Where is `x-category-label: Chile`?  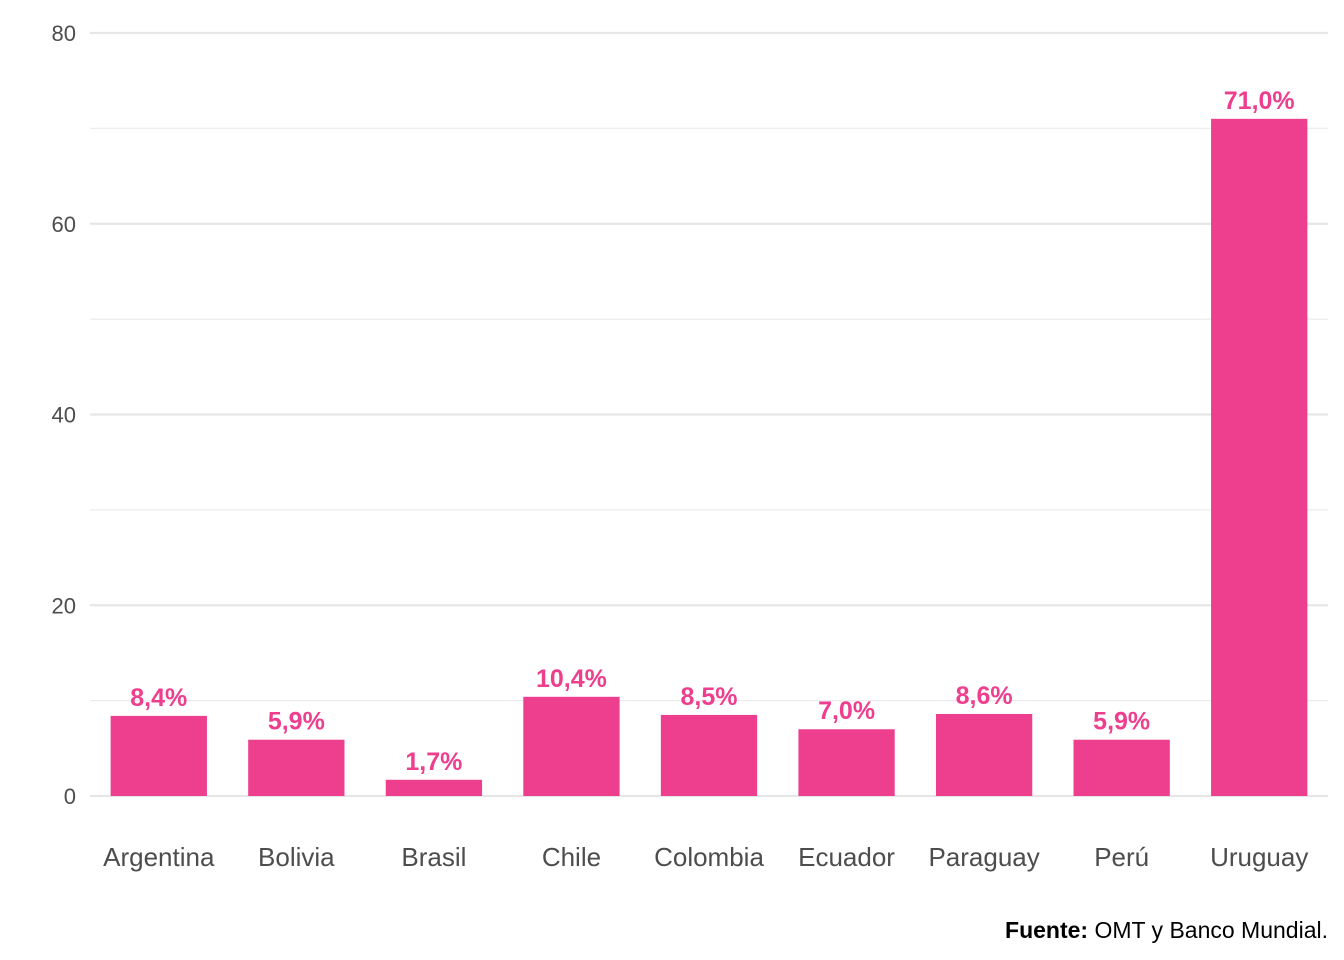
x-category-label: Chile is located at coordinates (571, 857).